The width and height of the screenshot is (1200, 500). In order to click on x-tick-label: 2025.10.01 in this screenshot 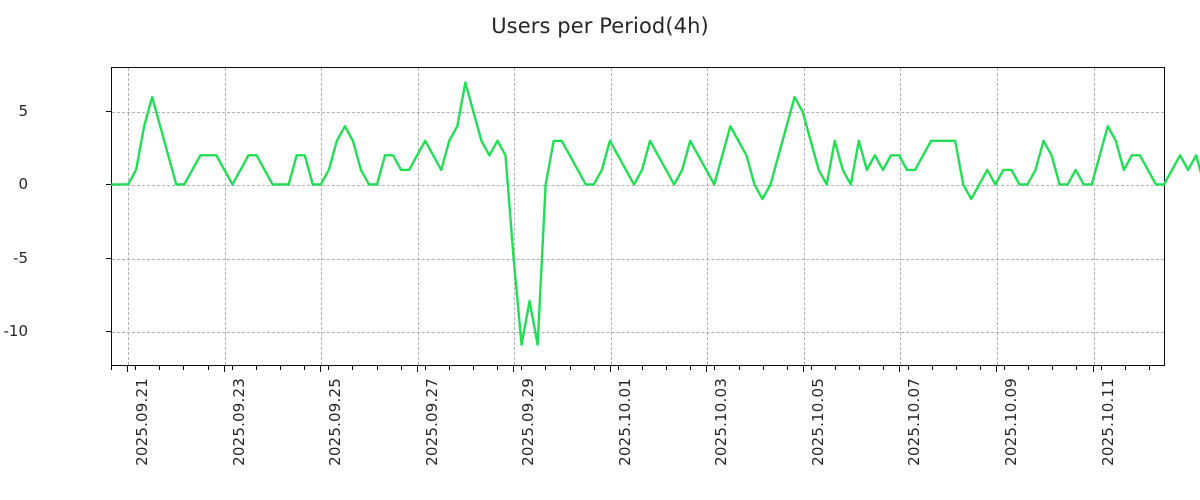, I will do `click(624, 422)`.